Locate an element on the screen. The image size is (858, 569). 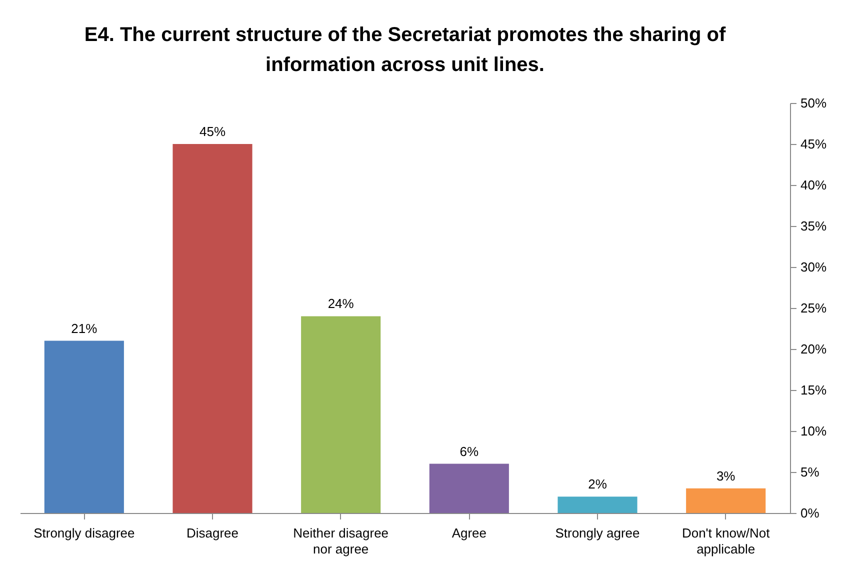
chart-title: E4. The current structure of the Secretariat promotes the sharing of information across unit lines. is located at coordinates (405, 50).